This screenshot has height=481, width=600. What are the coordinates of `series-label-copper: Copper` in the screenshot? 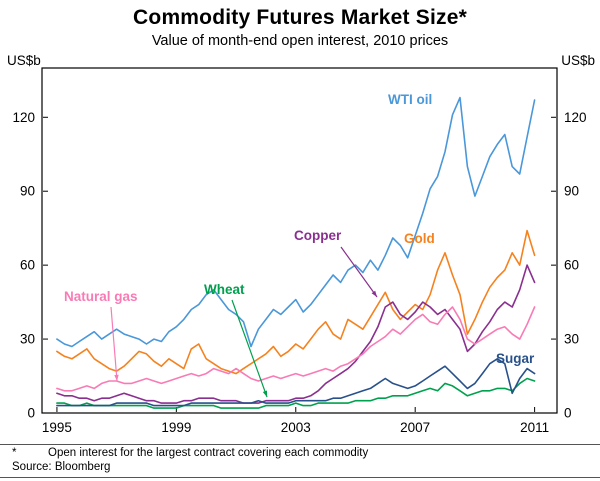 It's located at (318, 235).